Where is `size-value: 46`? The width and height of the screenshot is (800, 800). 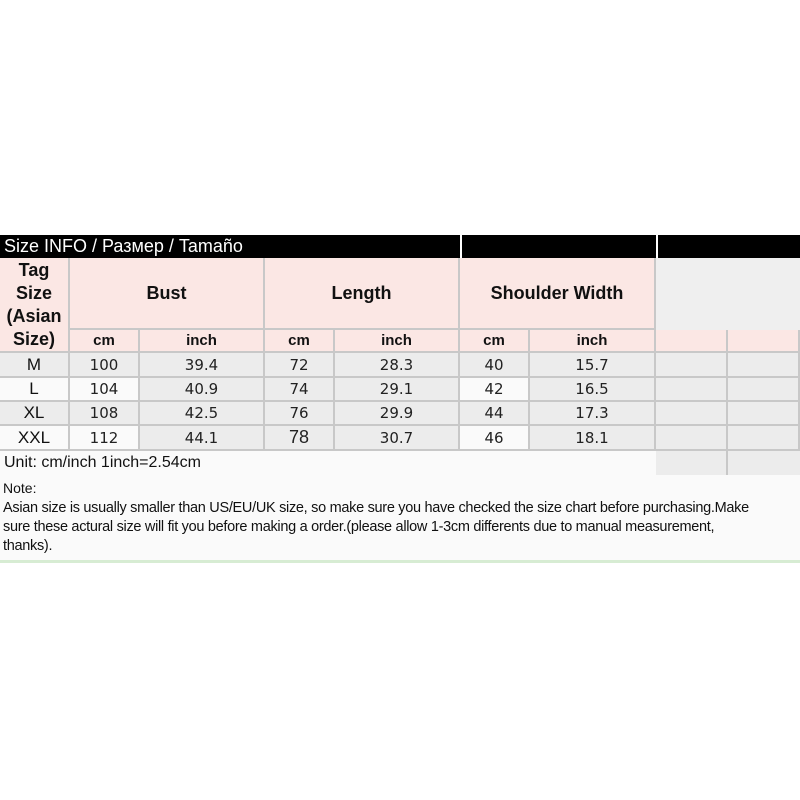
size-value: 46 is located at coordinates (495, 438).